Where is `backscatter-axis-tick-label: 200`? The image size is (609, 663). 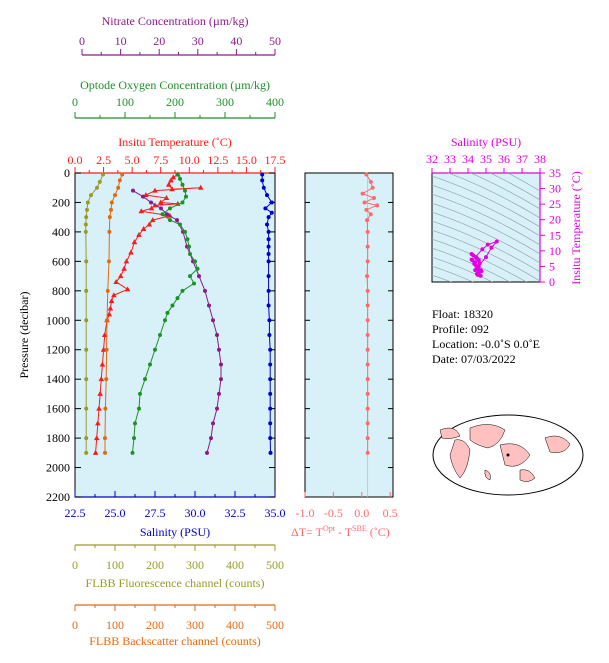
backscatter-axis-tick-label: 200 is located at coordinates (155, 625).